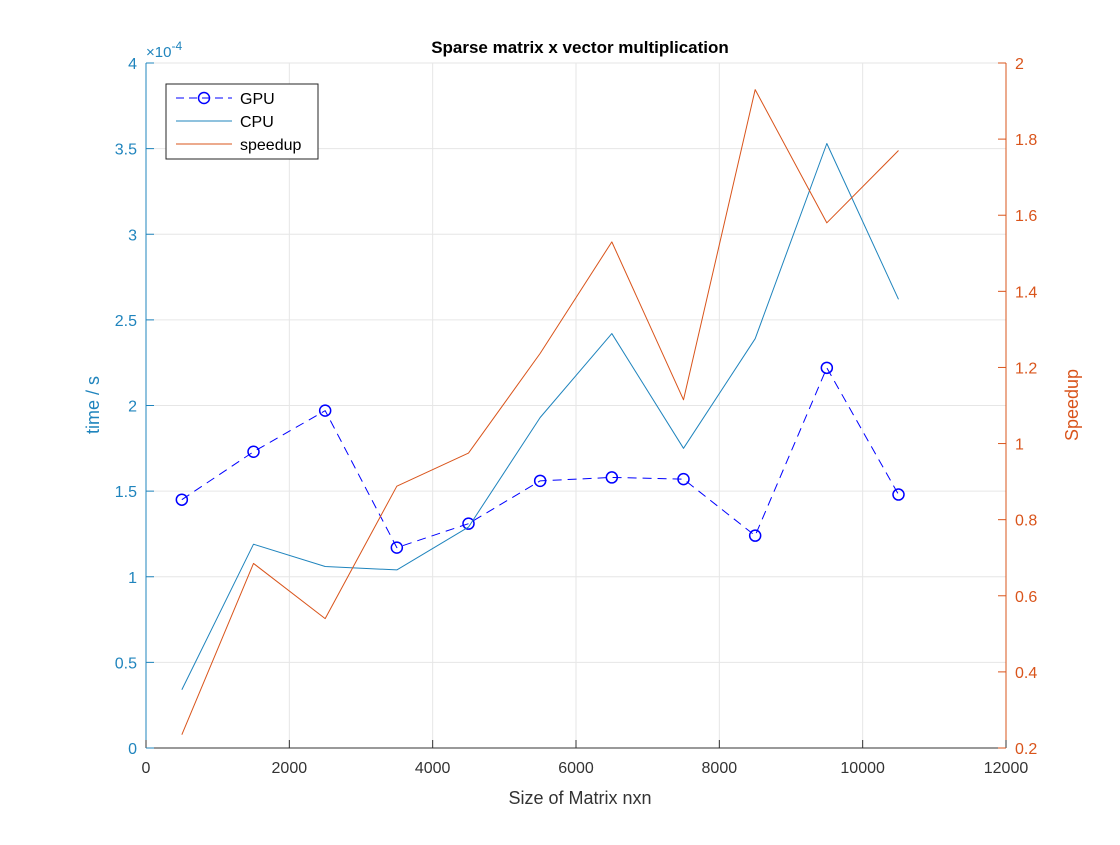 This screenshot has width=1120, height=845. Describe the element at coordinates (1019, 64) in the screenshot. I see `y-right-tick-label: 2` at that location.